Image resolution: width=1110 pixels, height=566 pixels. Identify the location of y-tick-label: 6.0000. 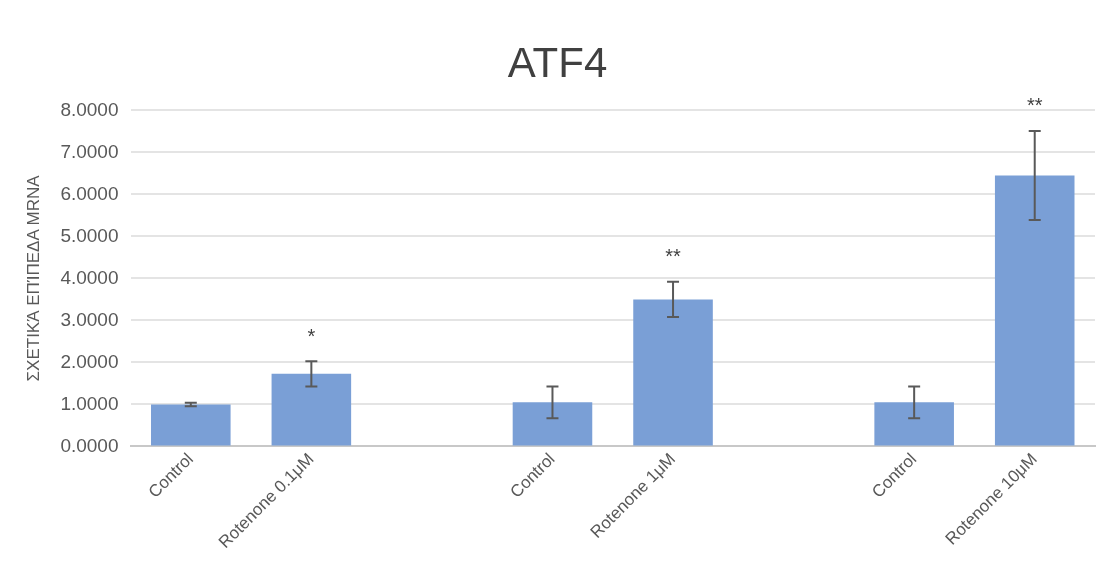
(89, 193).